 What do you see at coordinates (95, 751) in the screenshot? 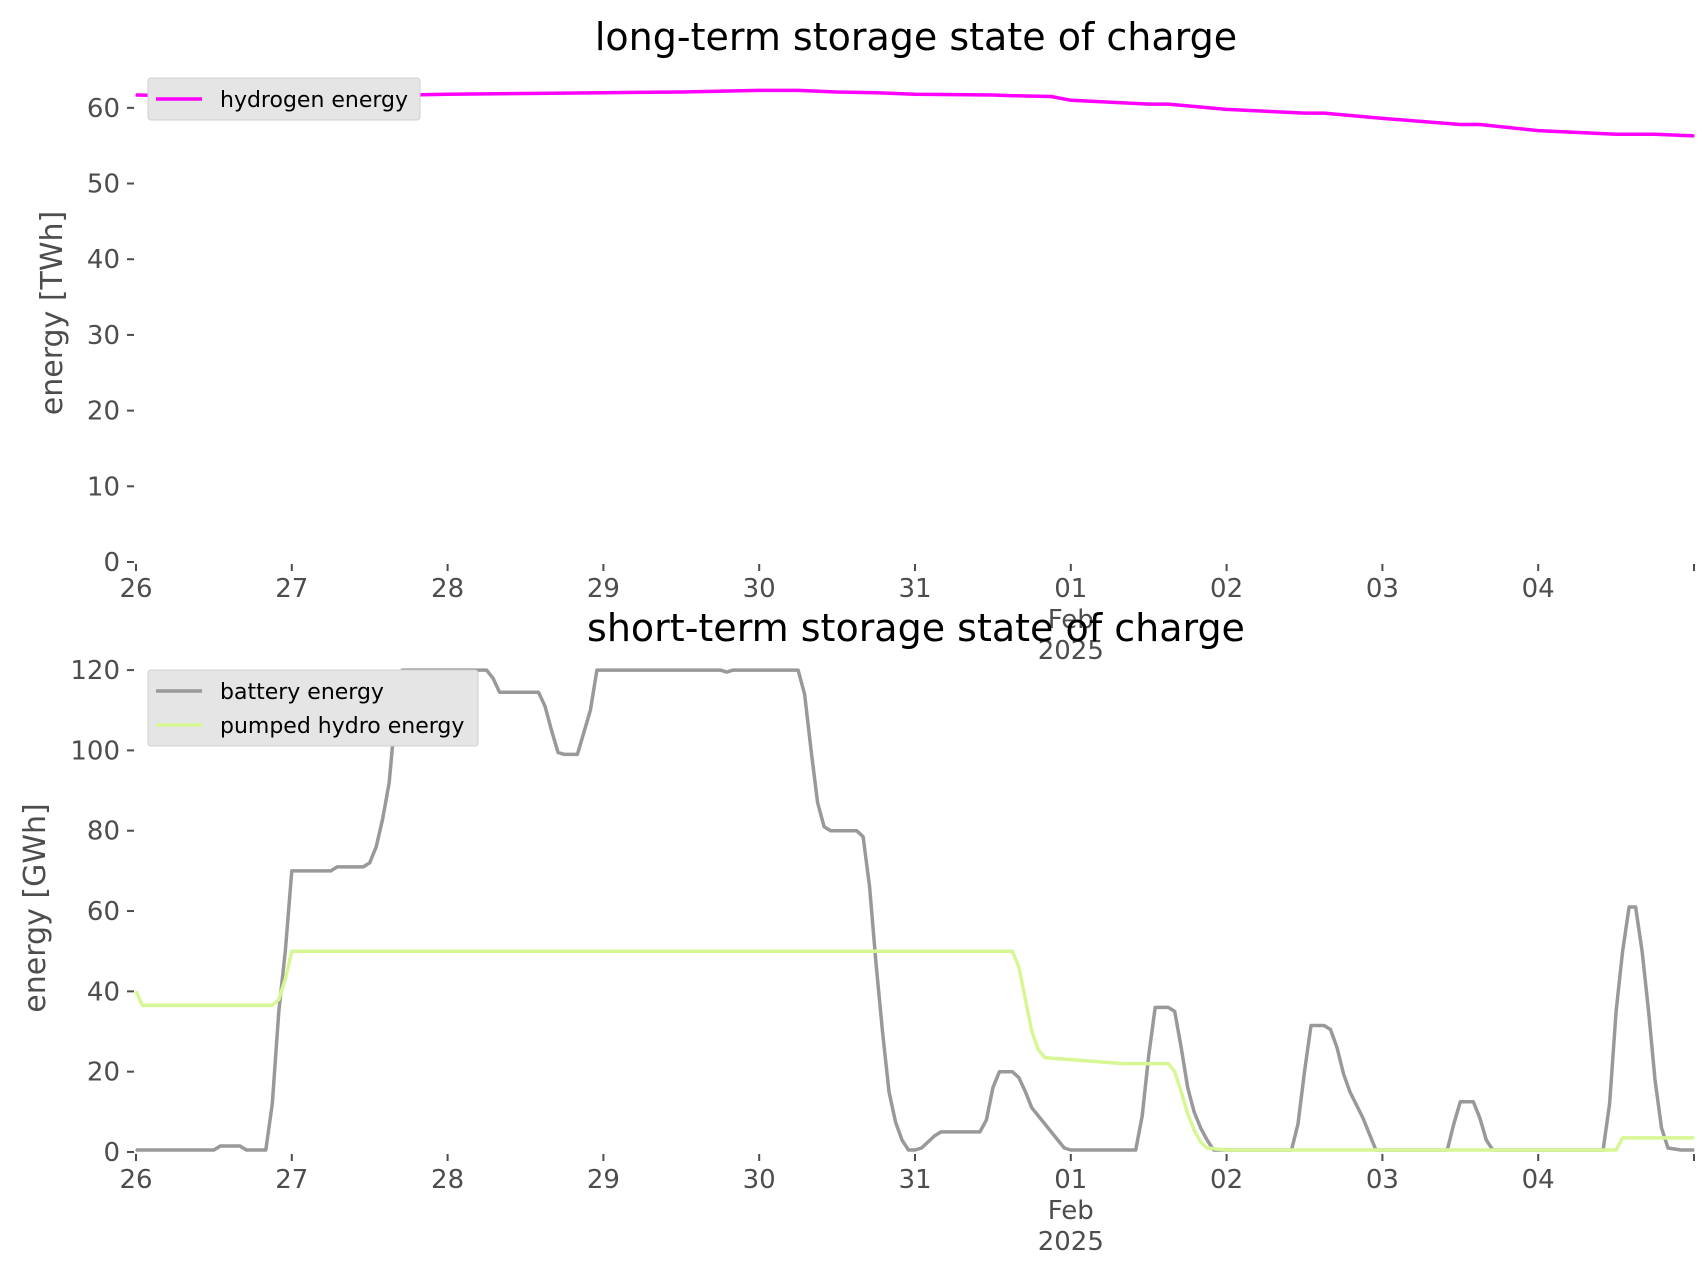
I see `y-tick-label: 100` at bounding box center [95, 751].